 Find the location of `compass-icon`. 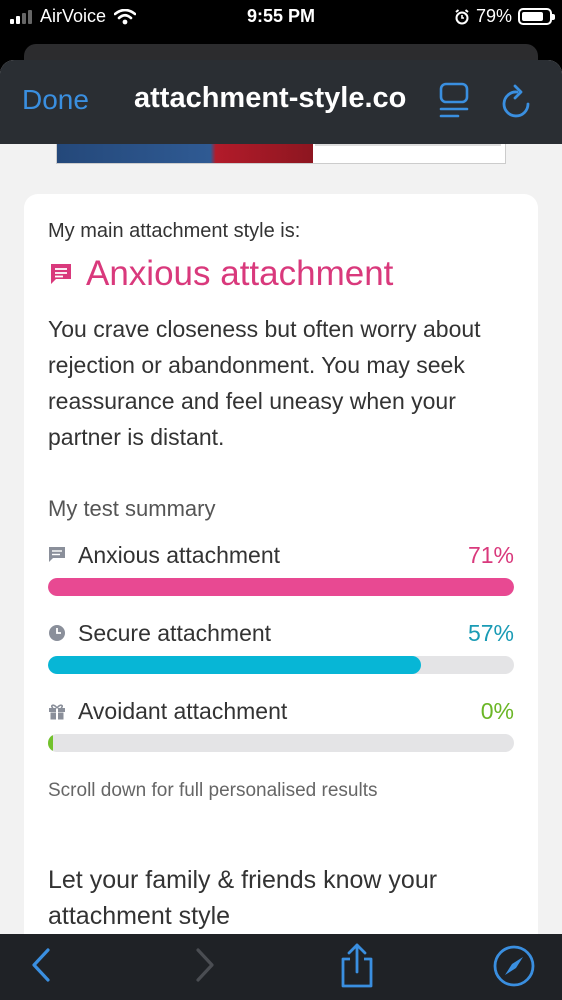

compass-icon is located at coordinates (514, 966).